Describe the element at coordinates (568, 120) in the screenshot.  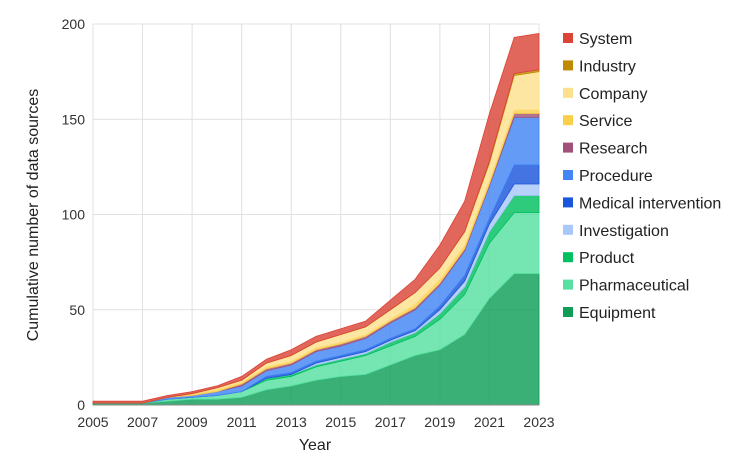
I see `legend-swatch-service` at that location.